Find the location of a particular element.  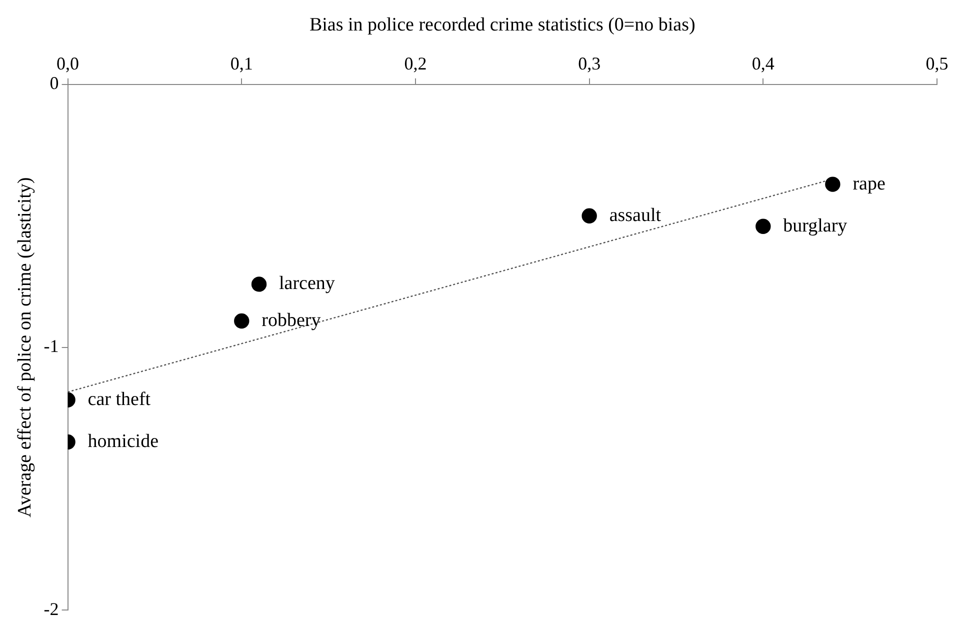

y-tick-label: -2 is located at coordinates (51, 608).